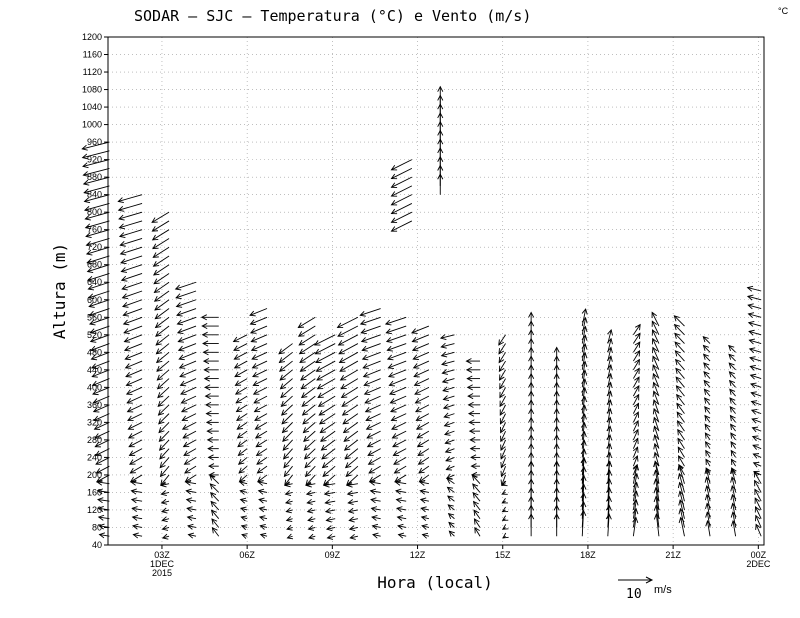 The image size is (800, 618). I want to click on reference-arrow-head, so click(649, 580).